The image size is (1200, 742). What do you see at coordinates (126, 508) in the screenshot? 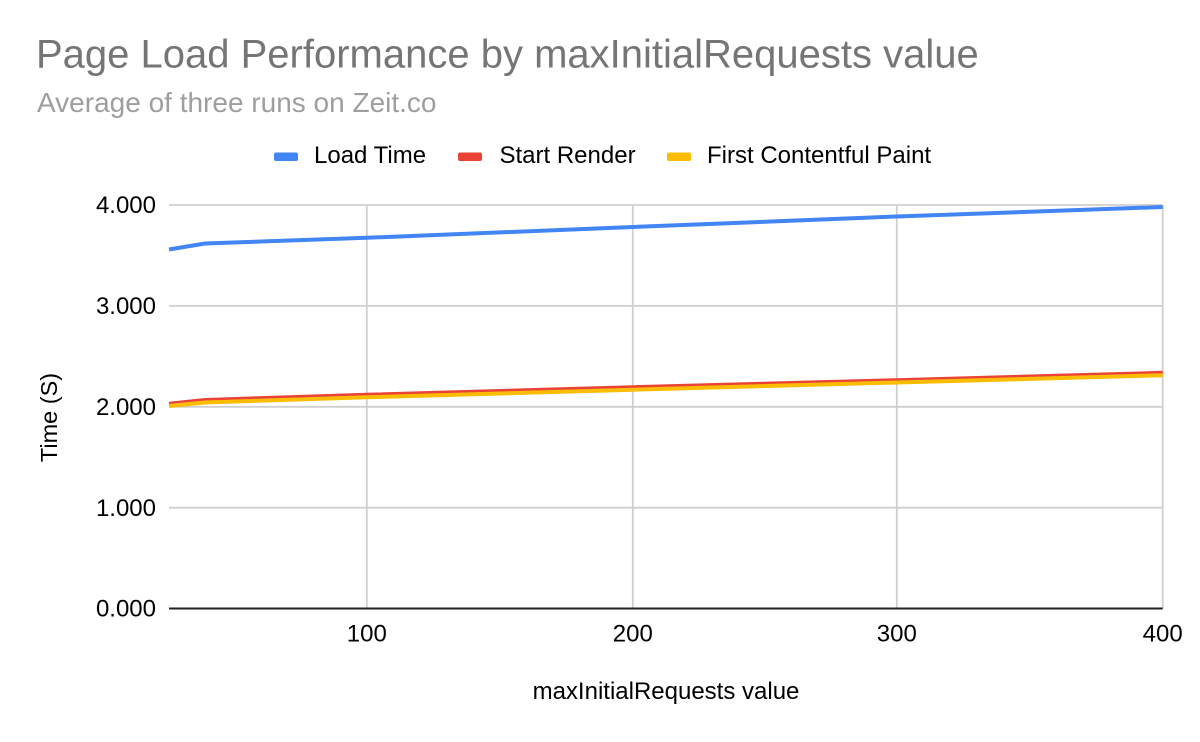
I see `svg-text: 1.000` at bounding box center [126, 508].